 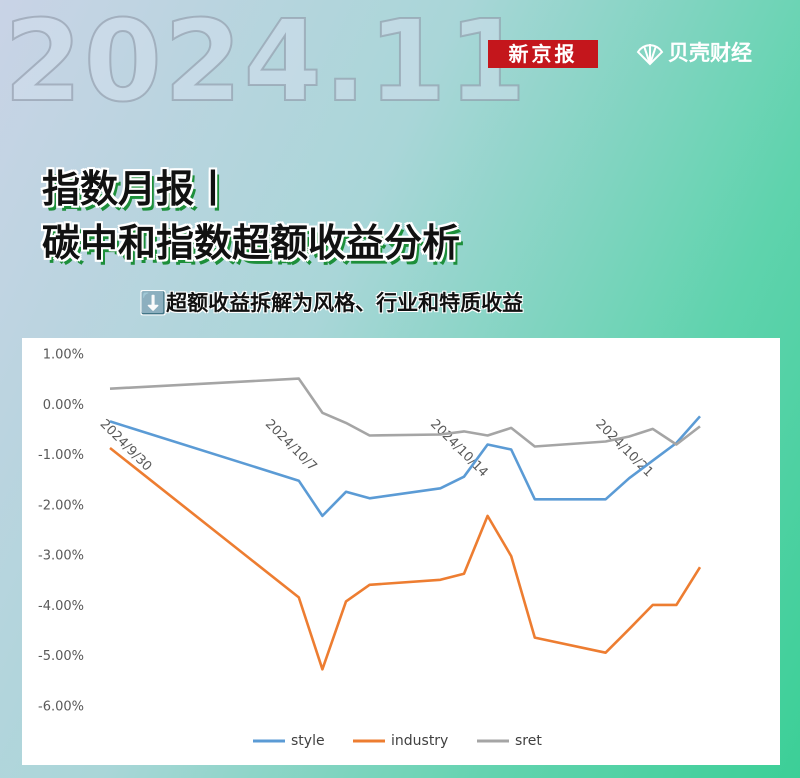 I want to click on subtitle: ⬇️超额收益拆解为风格、行业和特质收益, so click(x=332, y=303).